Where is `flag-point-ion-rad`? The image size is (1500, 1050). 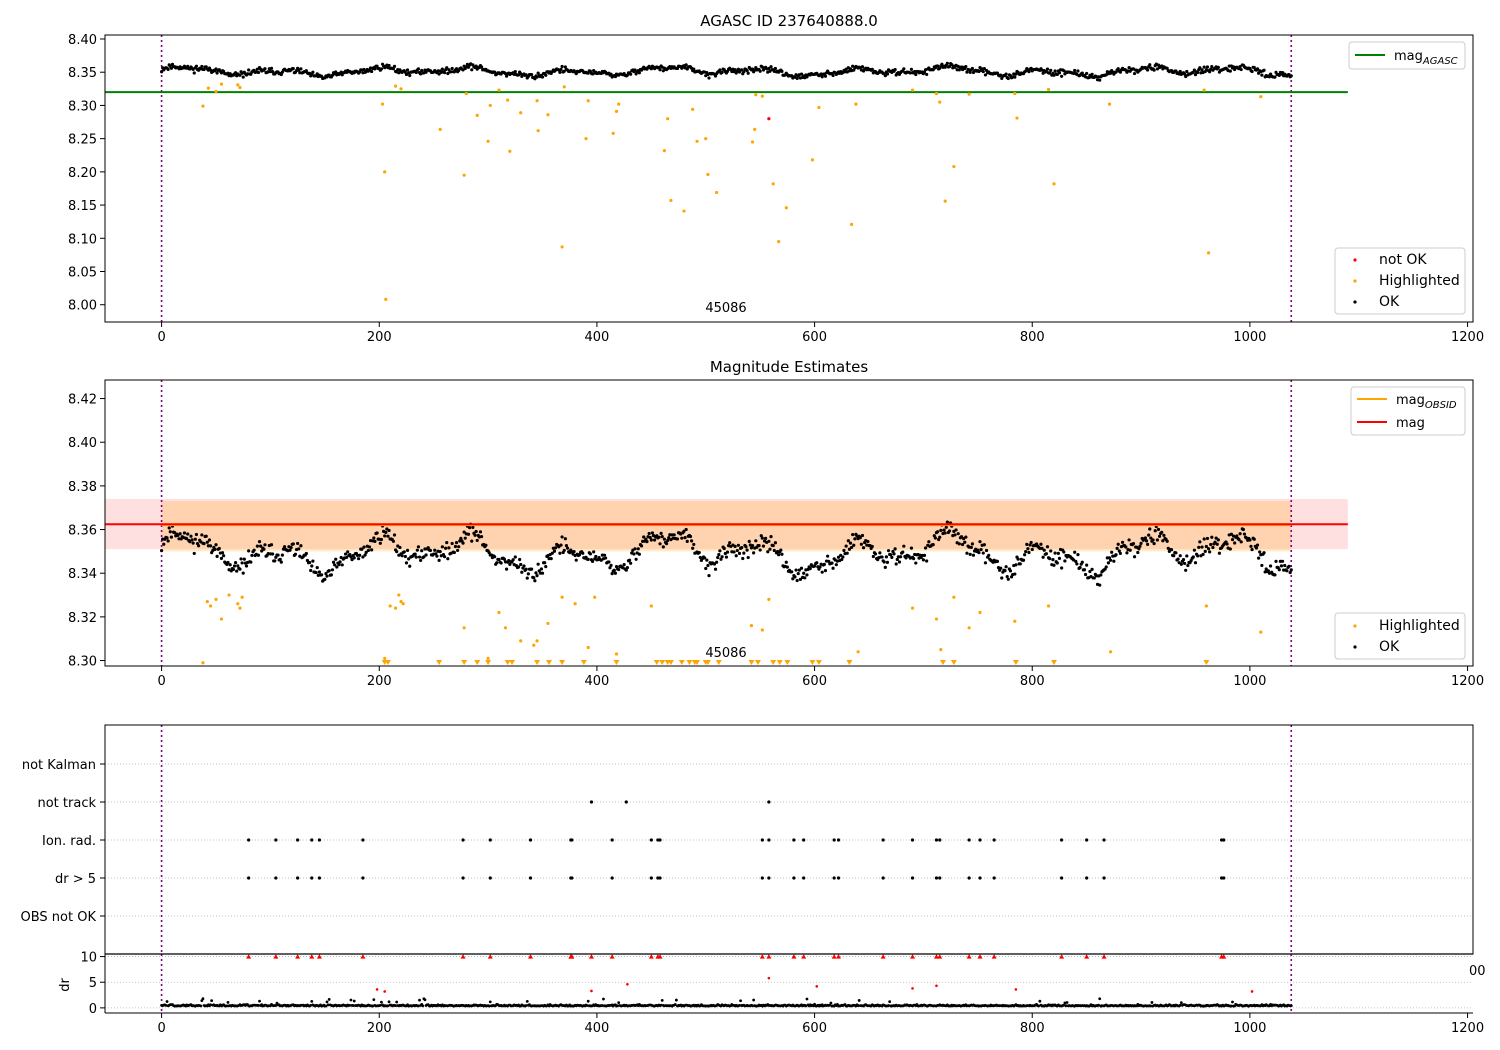 flag-point-ion-rad is located at coordinates (838, 840).